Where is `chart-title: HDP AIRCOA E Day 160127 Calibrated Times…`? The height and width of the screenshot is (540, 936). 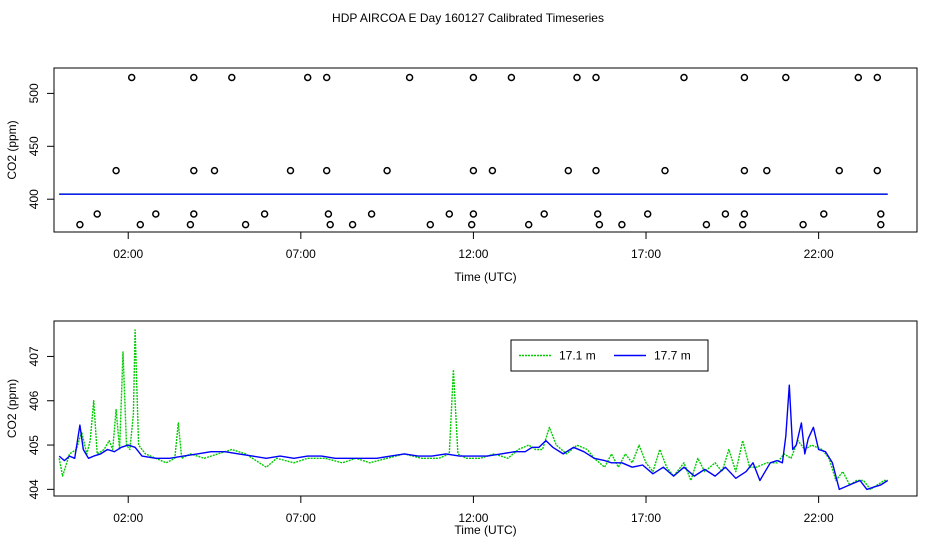 chart-title: HDP AIRCOA E Day 160127 Calibrated Times… is located at coordinates (468, 18).